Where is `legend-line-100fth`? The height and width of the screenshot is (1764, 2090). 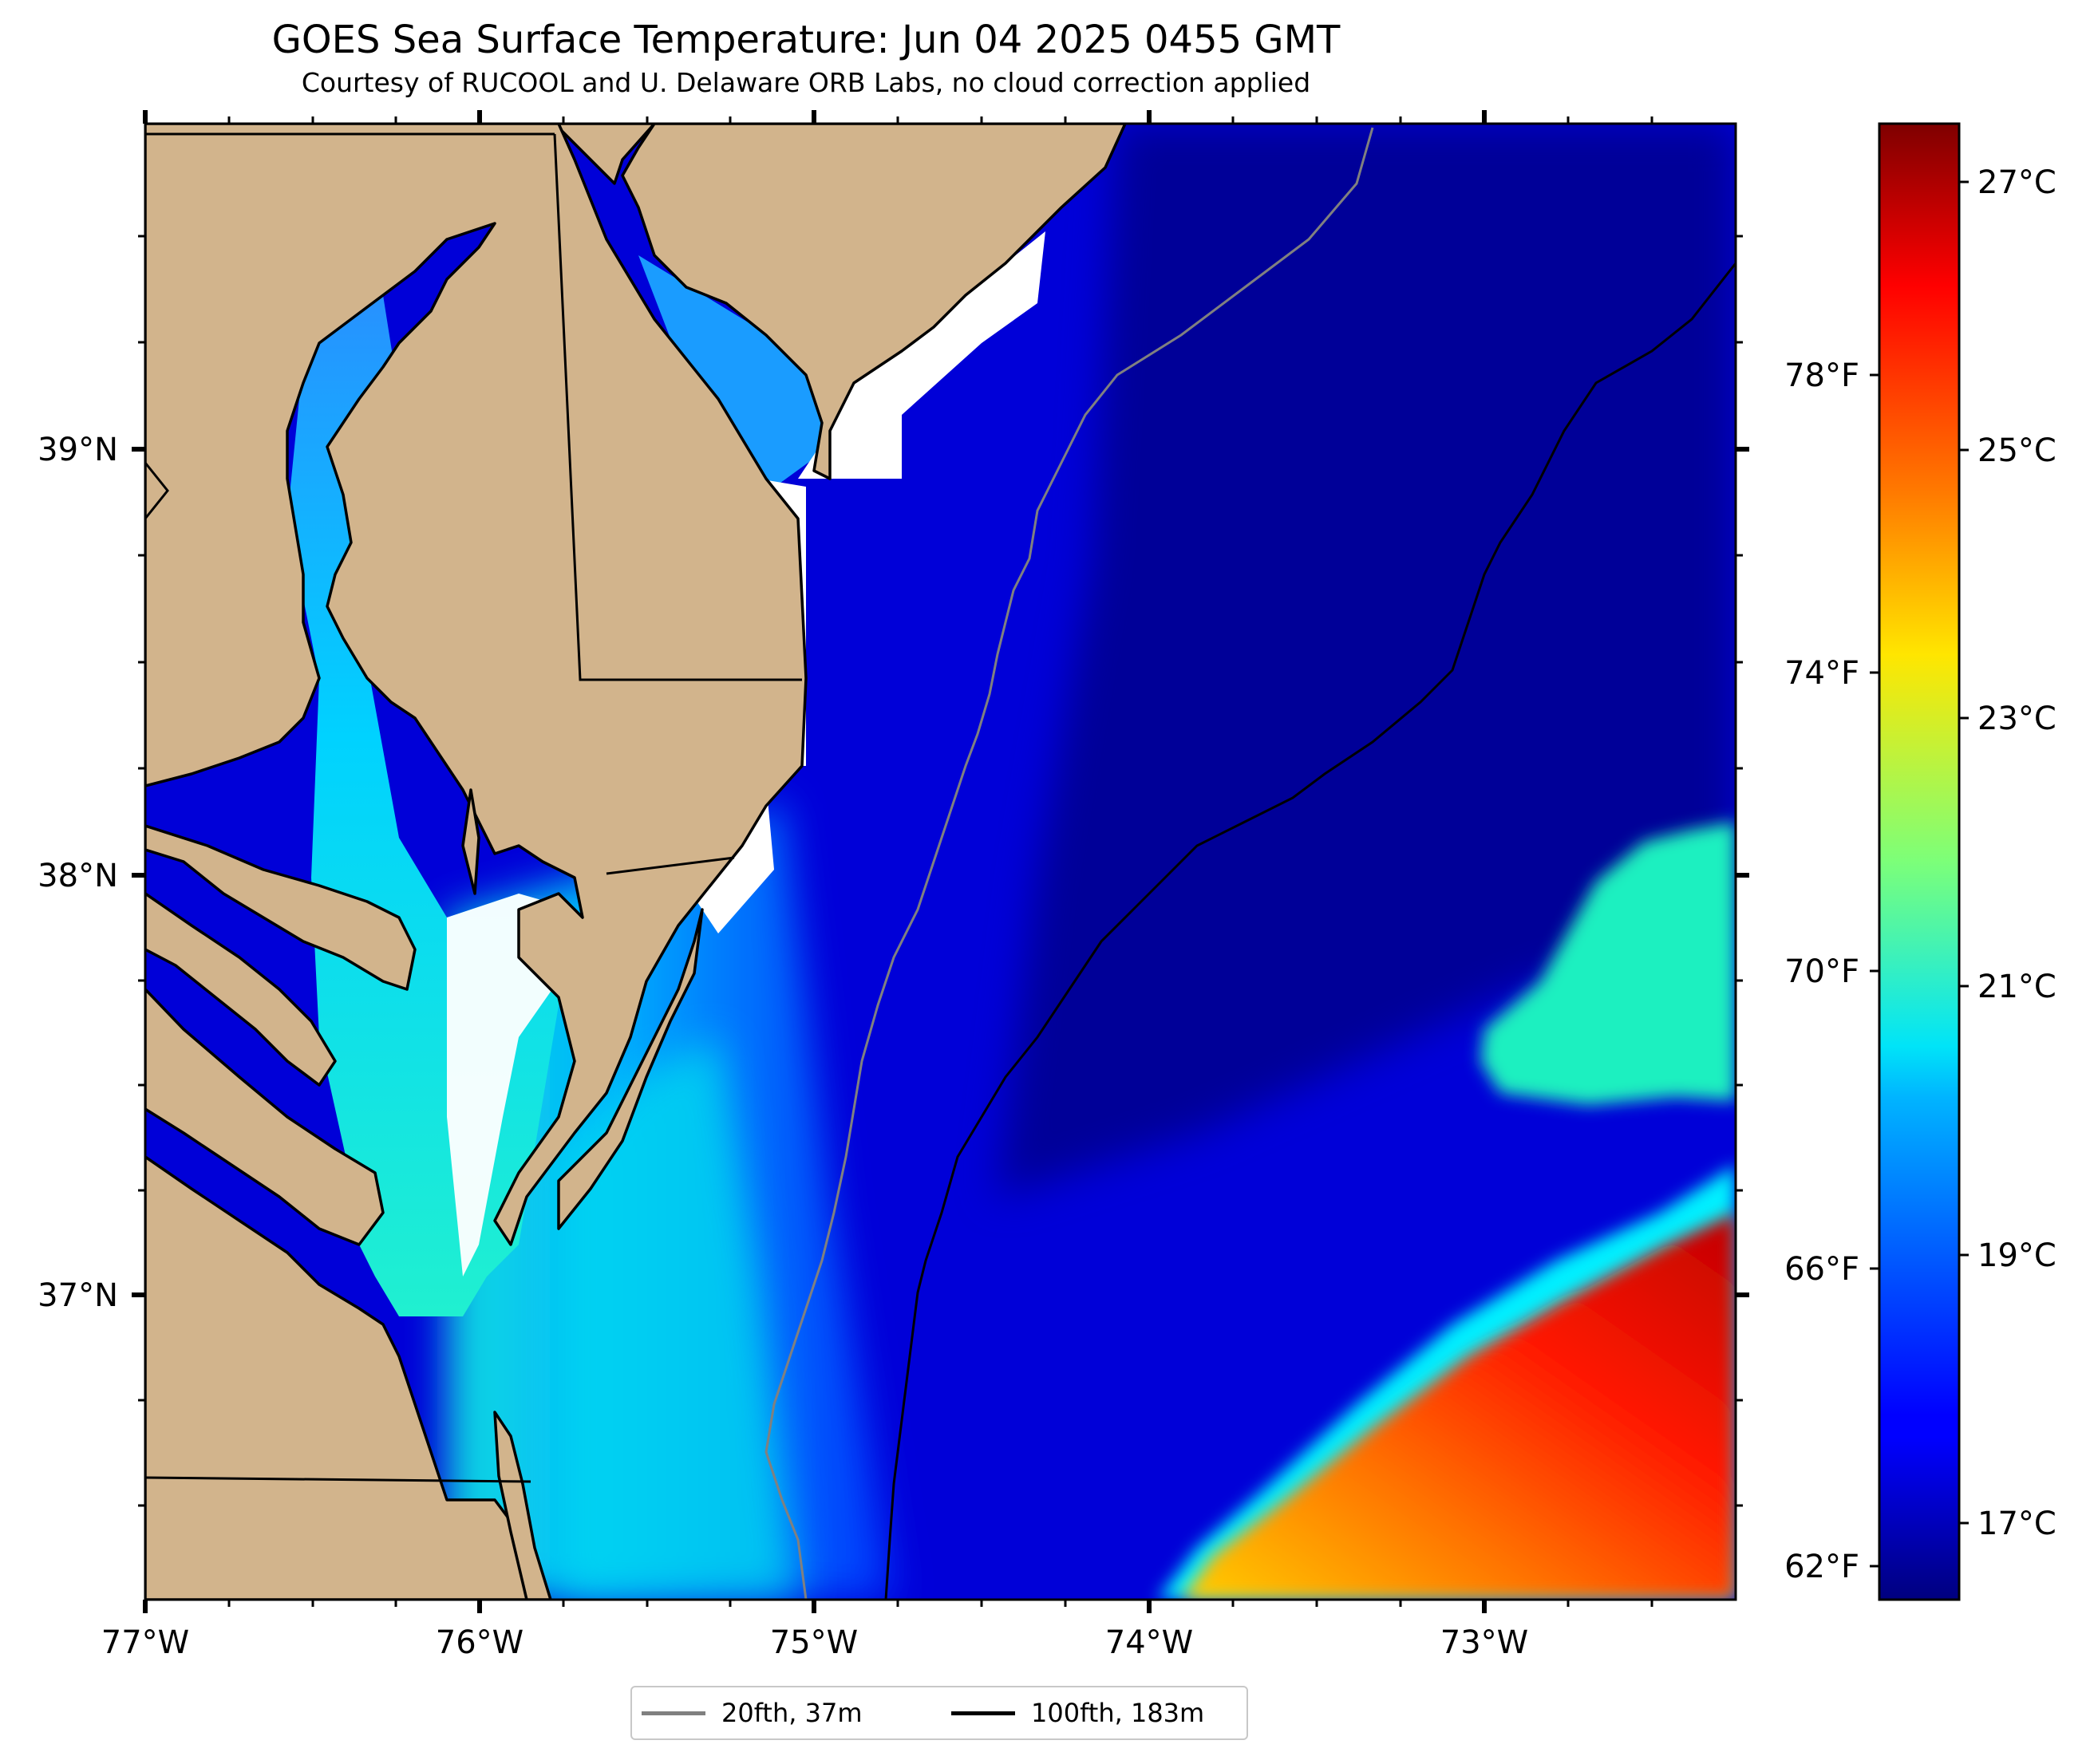
legend-line-100fth is located at coordinates (983, 1713).